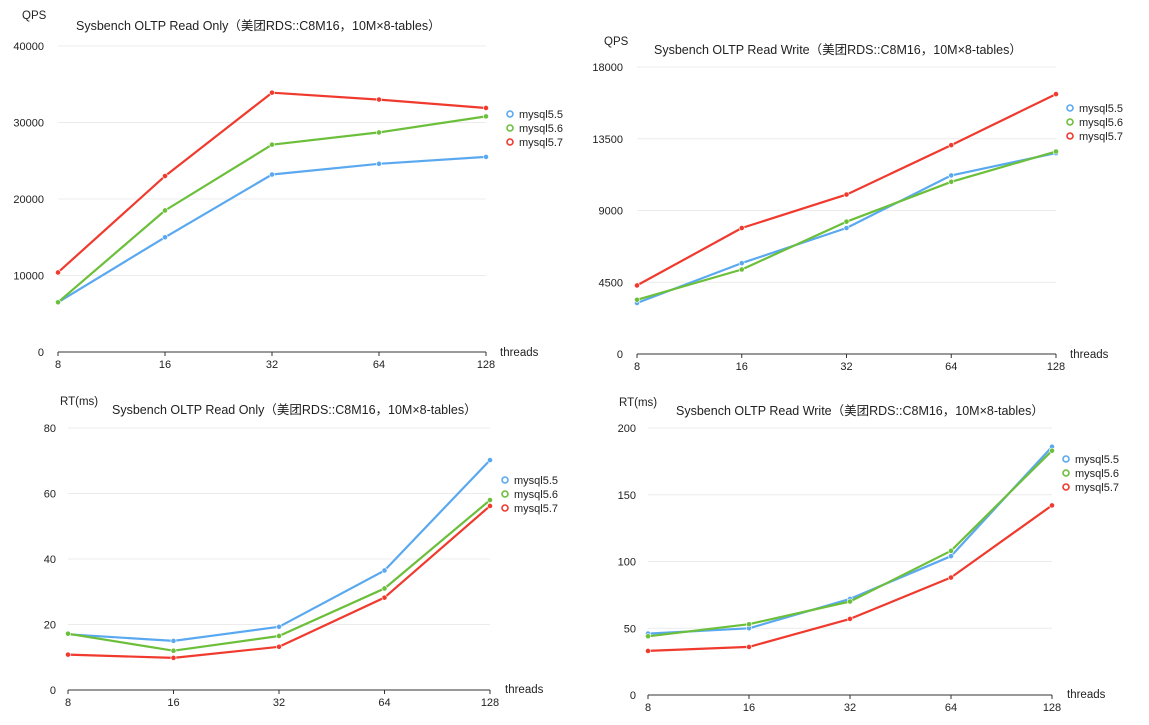 The width and height of the screenshot is (1149, 725). I want to click on y-tick-label: 200, so click(627, 429).